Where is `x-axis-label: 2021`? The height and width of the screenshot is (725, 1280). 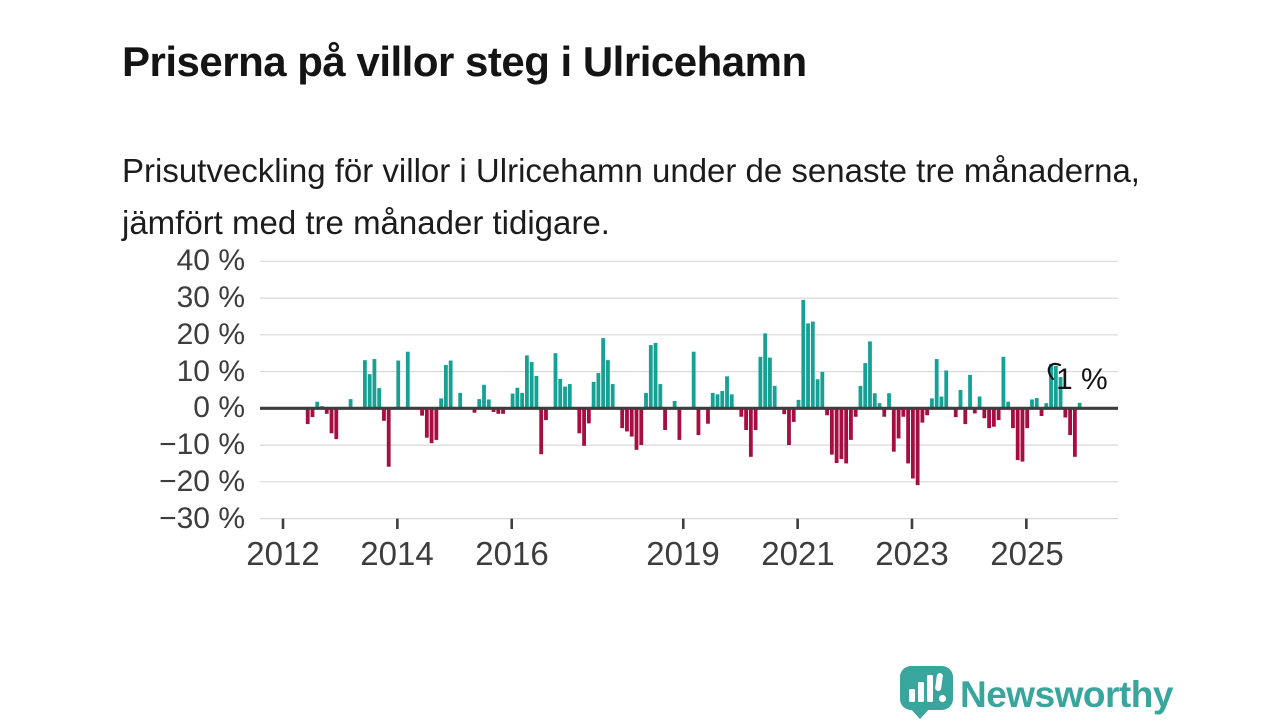
x-axis-label: 2021 is located at coordinates (798, 553).